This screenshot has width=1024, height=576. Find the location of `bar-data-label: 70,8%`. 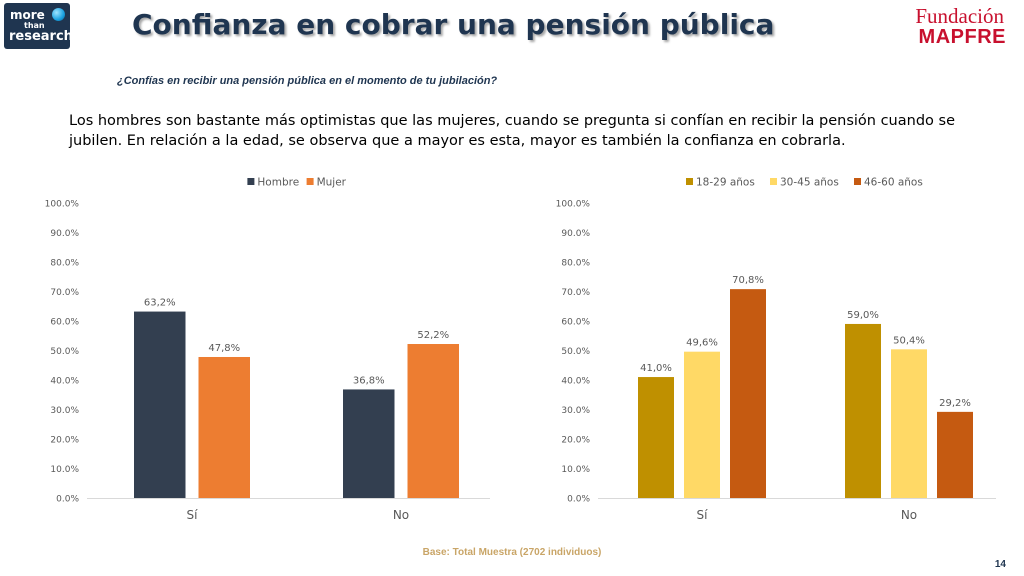

bar-data-label: 70,8% is located at coordinates (748, 280).